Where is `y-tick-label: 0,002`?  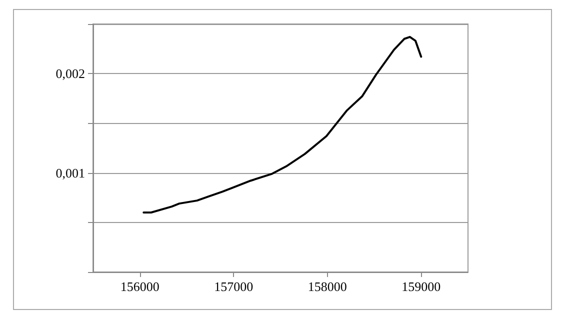 y-tick-label: 0,002 is located at coordinates (70, 74).